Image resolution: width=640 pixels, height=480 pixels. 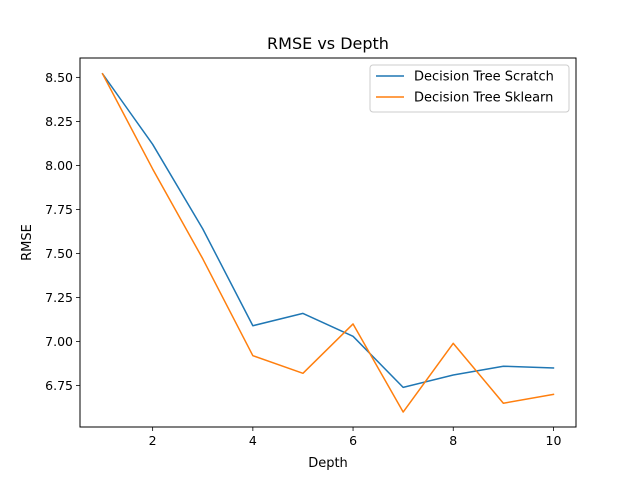 I want to click on legend-box, so click(x=469, y=88).